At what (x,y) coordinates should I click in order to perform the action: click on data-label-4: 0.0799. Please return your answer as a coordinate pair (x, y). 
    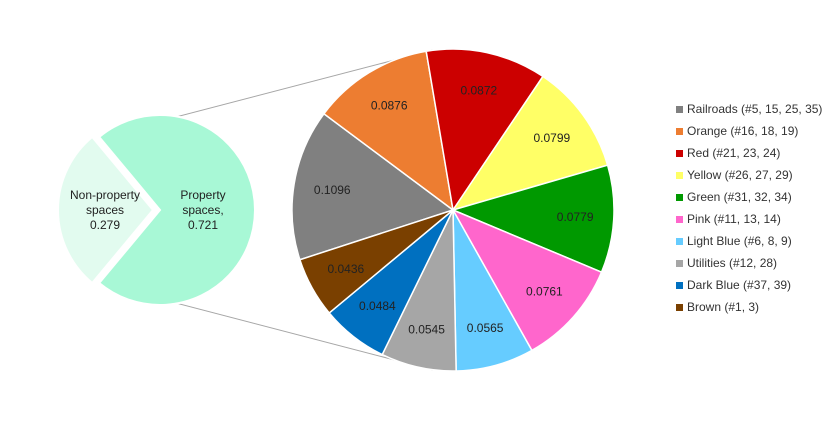
    Looking at the image, I should click on (551, 138).